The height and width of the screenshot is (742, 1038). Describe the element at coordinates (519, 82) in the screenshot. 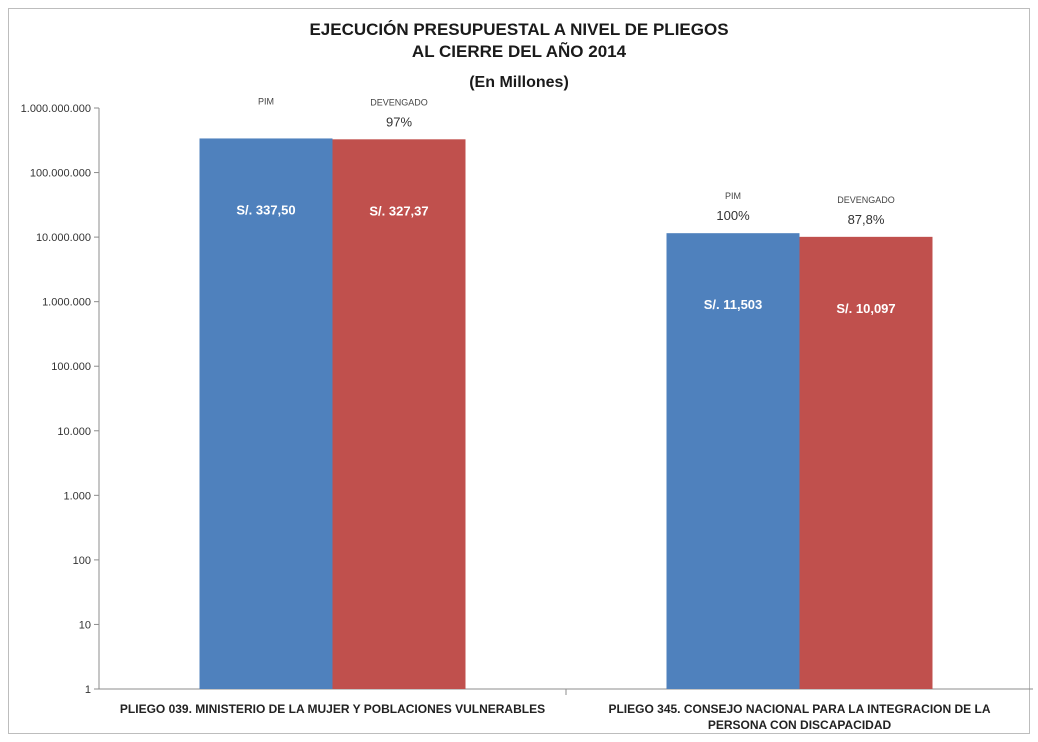

I see `chart-title-line-3: (En Millones)` at that location.